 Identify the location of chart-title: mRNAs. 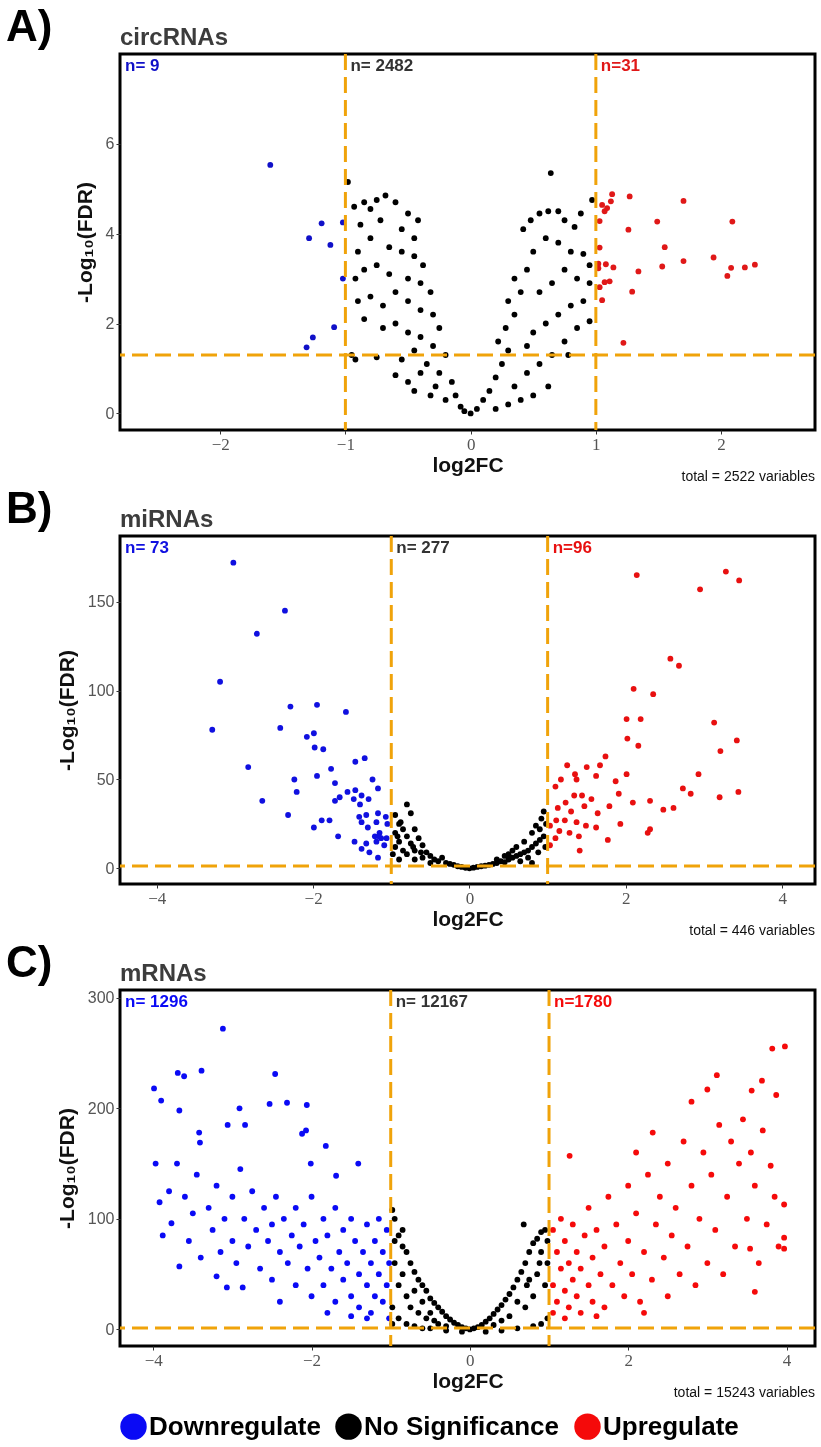
(163, 972).